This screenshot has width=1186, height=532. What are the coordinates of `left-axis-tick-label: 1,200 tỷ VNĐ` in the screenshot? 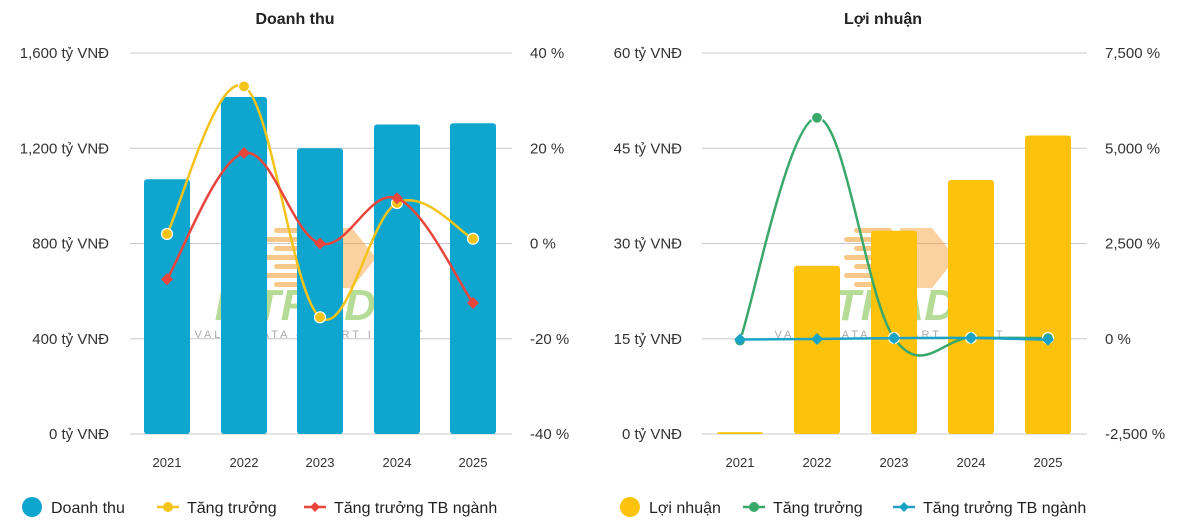 It's located at (64, 148).